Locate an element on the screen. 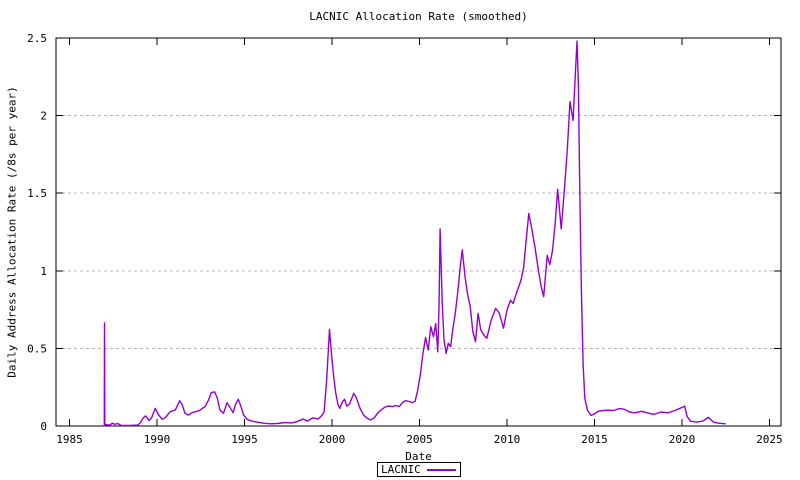  legend-line-sample is located at coordinates (441, 469).